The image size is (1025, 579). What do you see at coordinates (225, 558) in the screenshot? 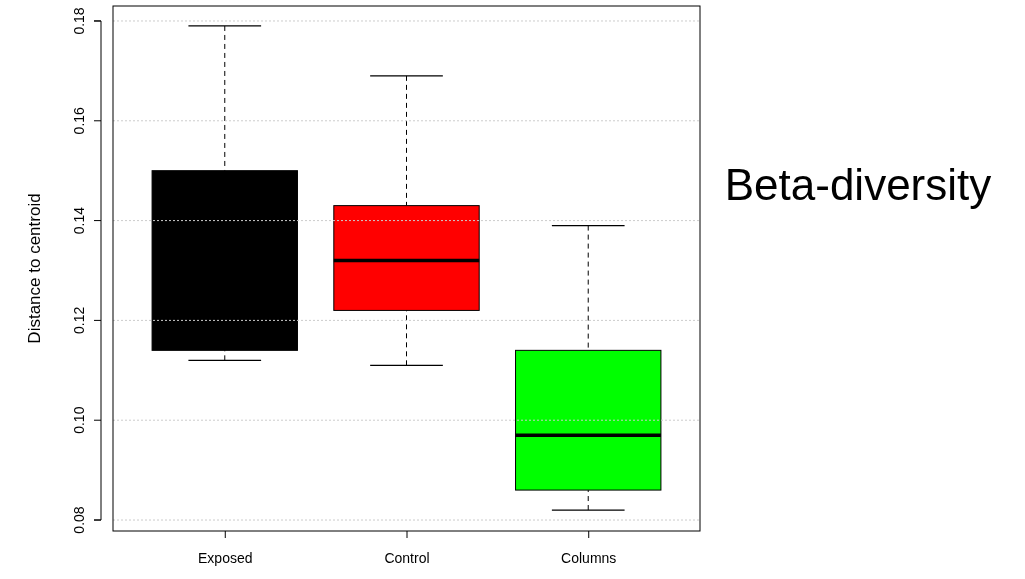
I see `x-tick-label: Exposed` at bounding box center [225, 558].